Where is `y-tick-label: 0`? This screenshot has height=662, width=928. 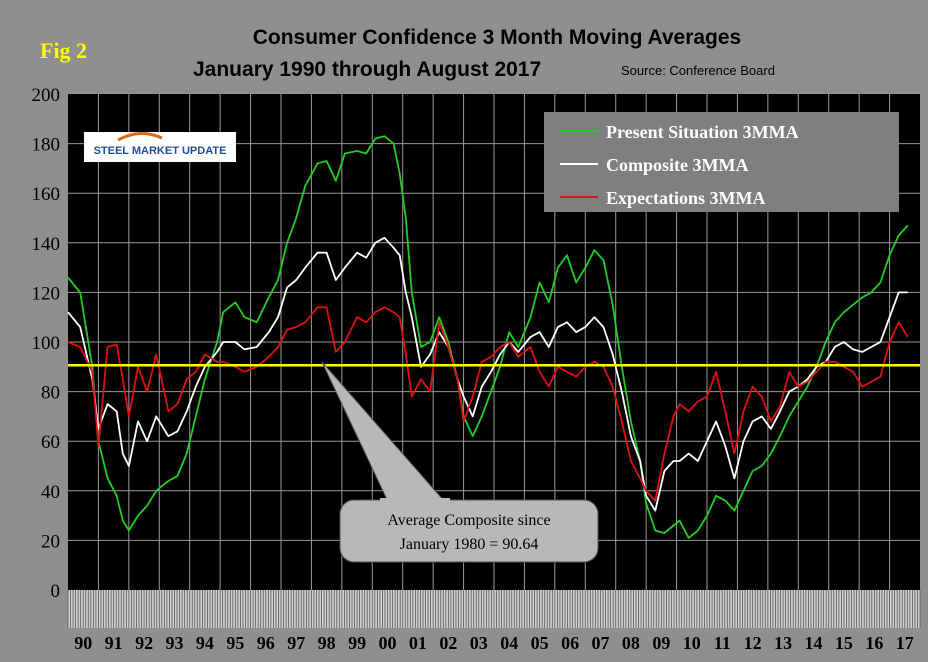
y-tick-label: 0 is located at coordinates (56, 591).